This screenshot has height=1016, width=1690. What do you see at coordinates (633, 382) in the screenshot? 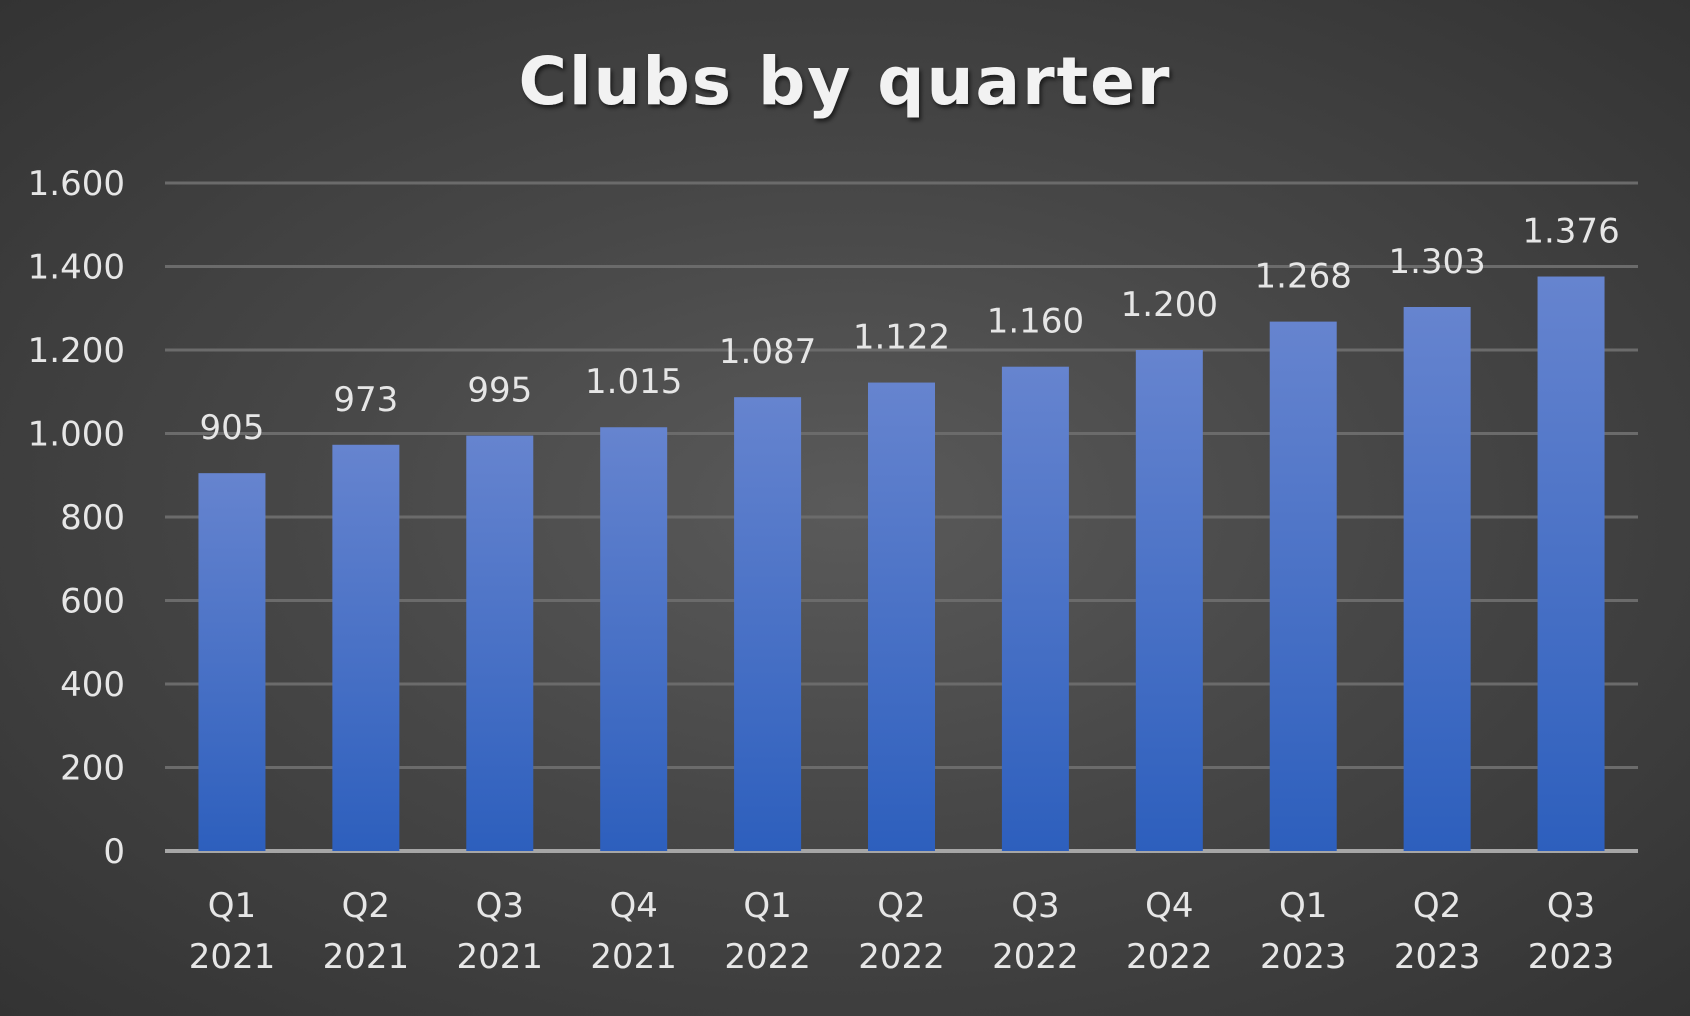
I see `data-label: 1.015` at bounding box center [633, 382].